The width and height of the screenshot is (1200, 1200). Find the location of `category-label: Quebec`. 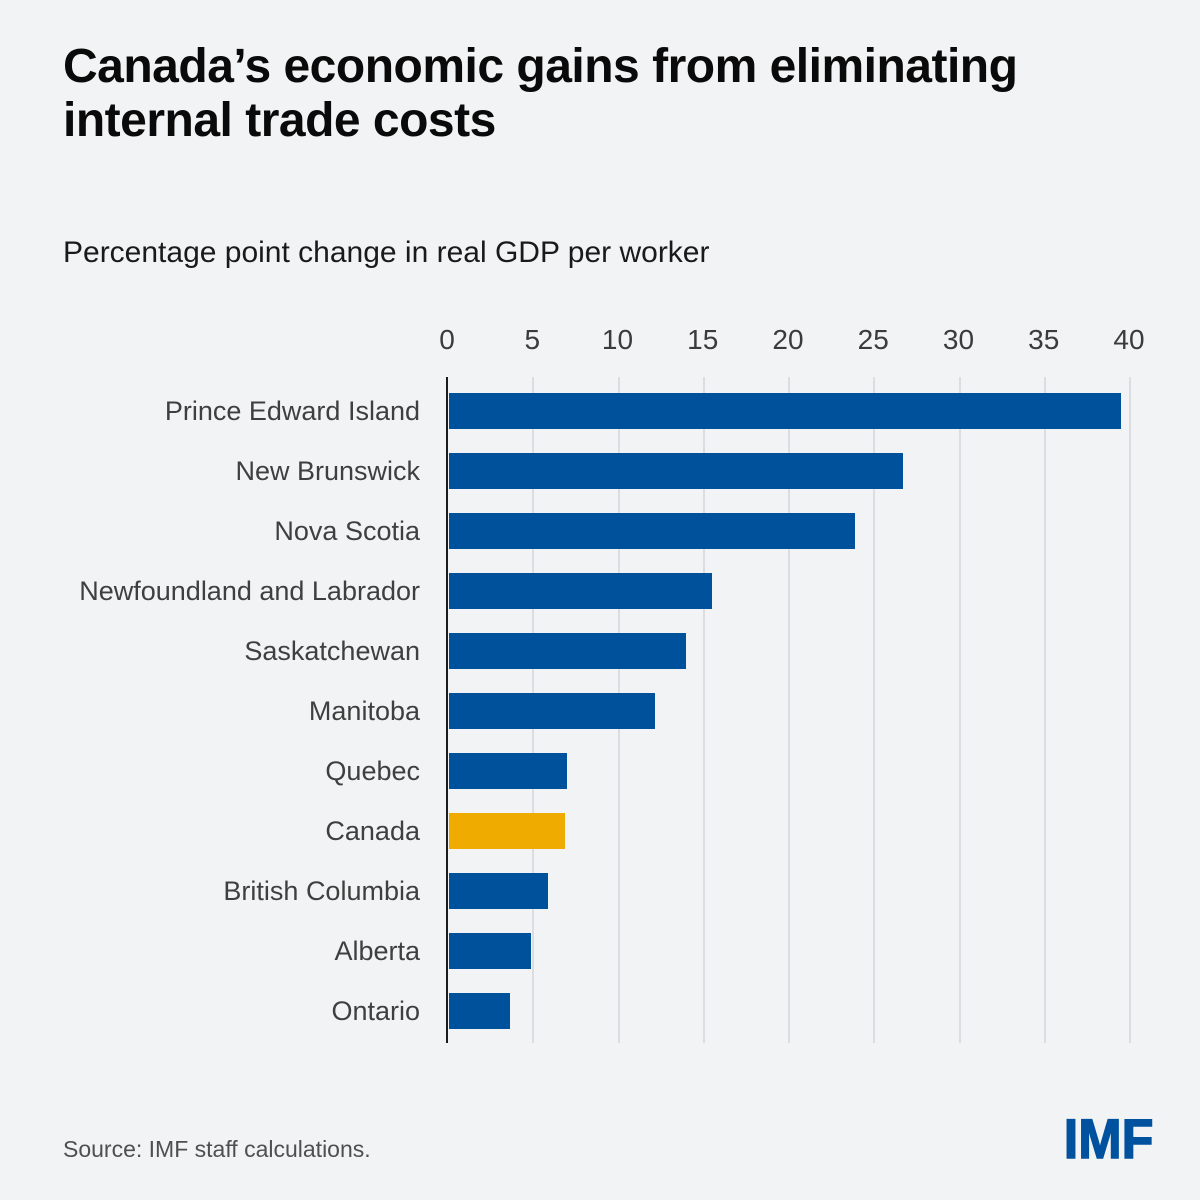

category-label: Quebec is located at coordinates (372, 771).